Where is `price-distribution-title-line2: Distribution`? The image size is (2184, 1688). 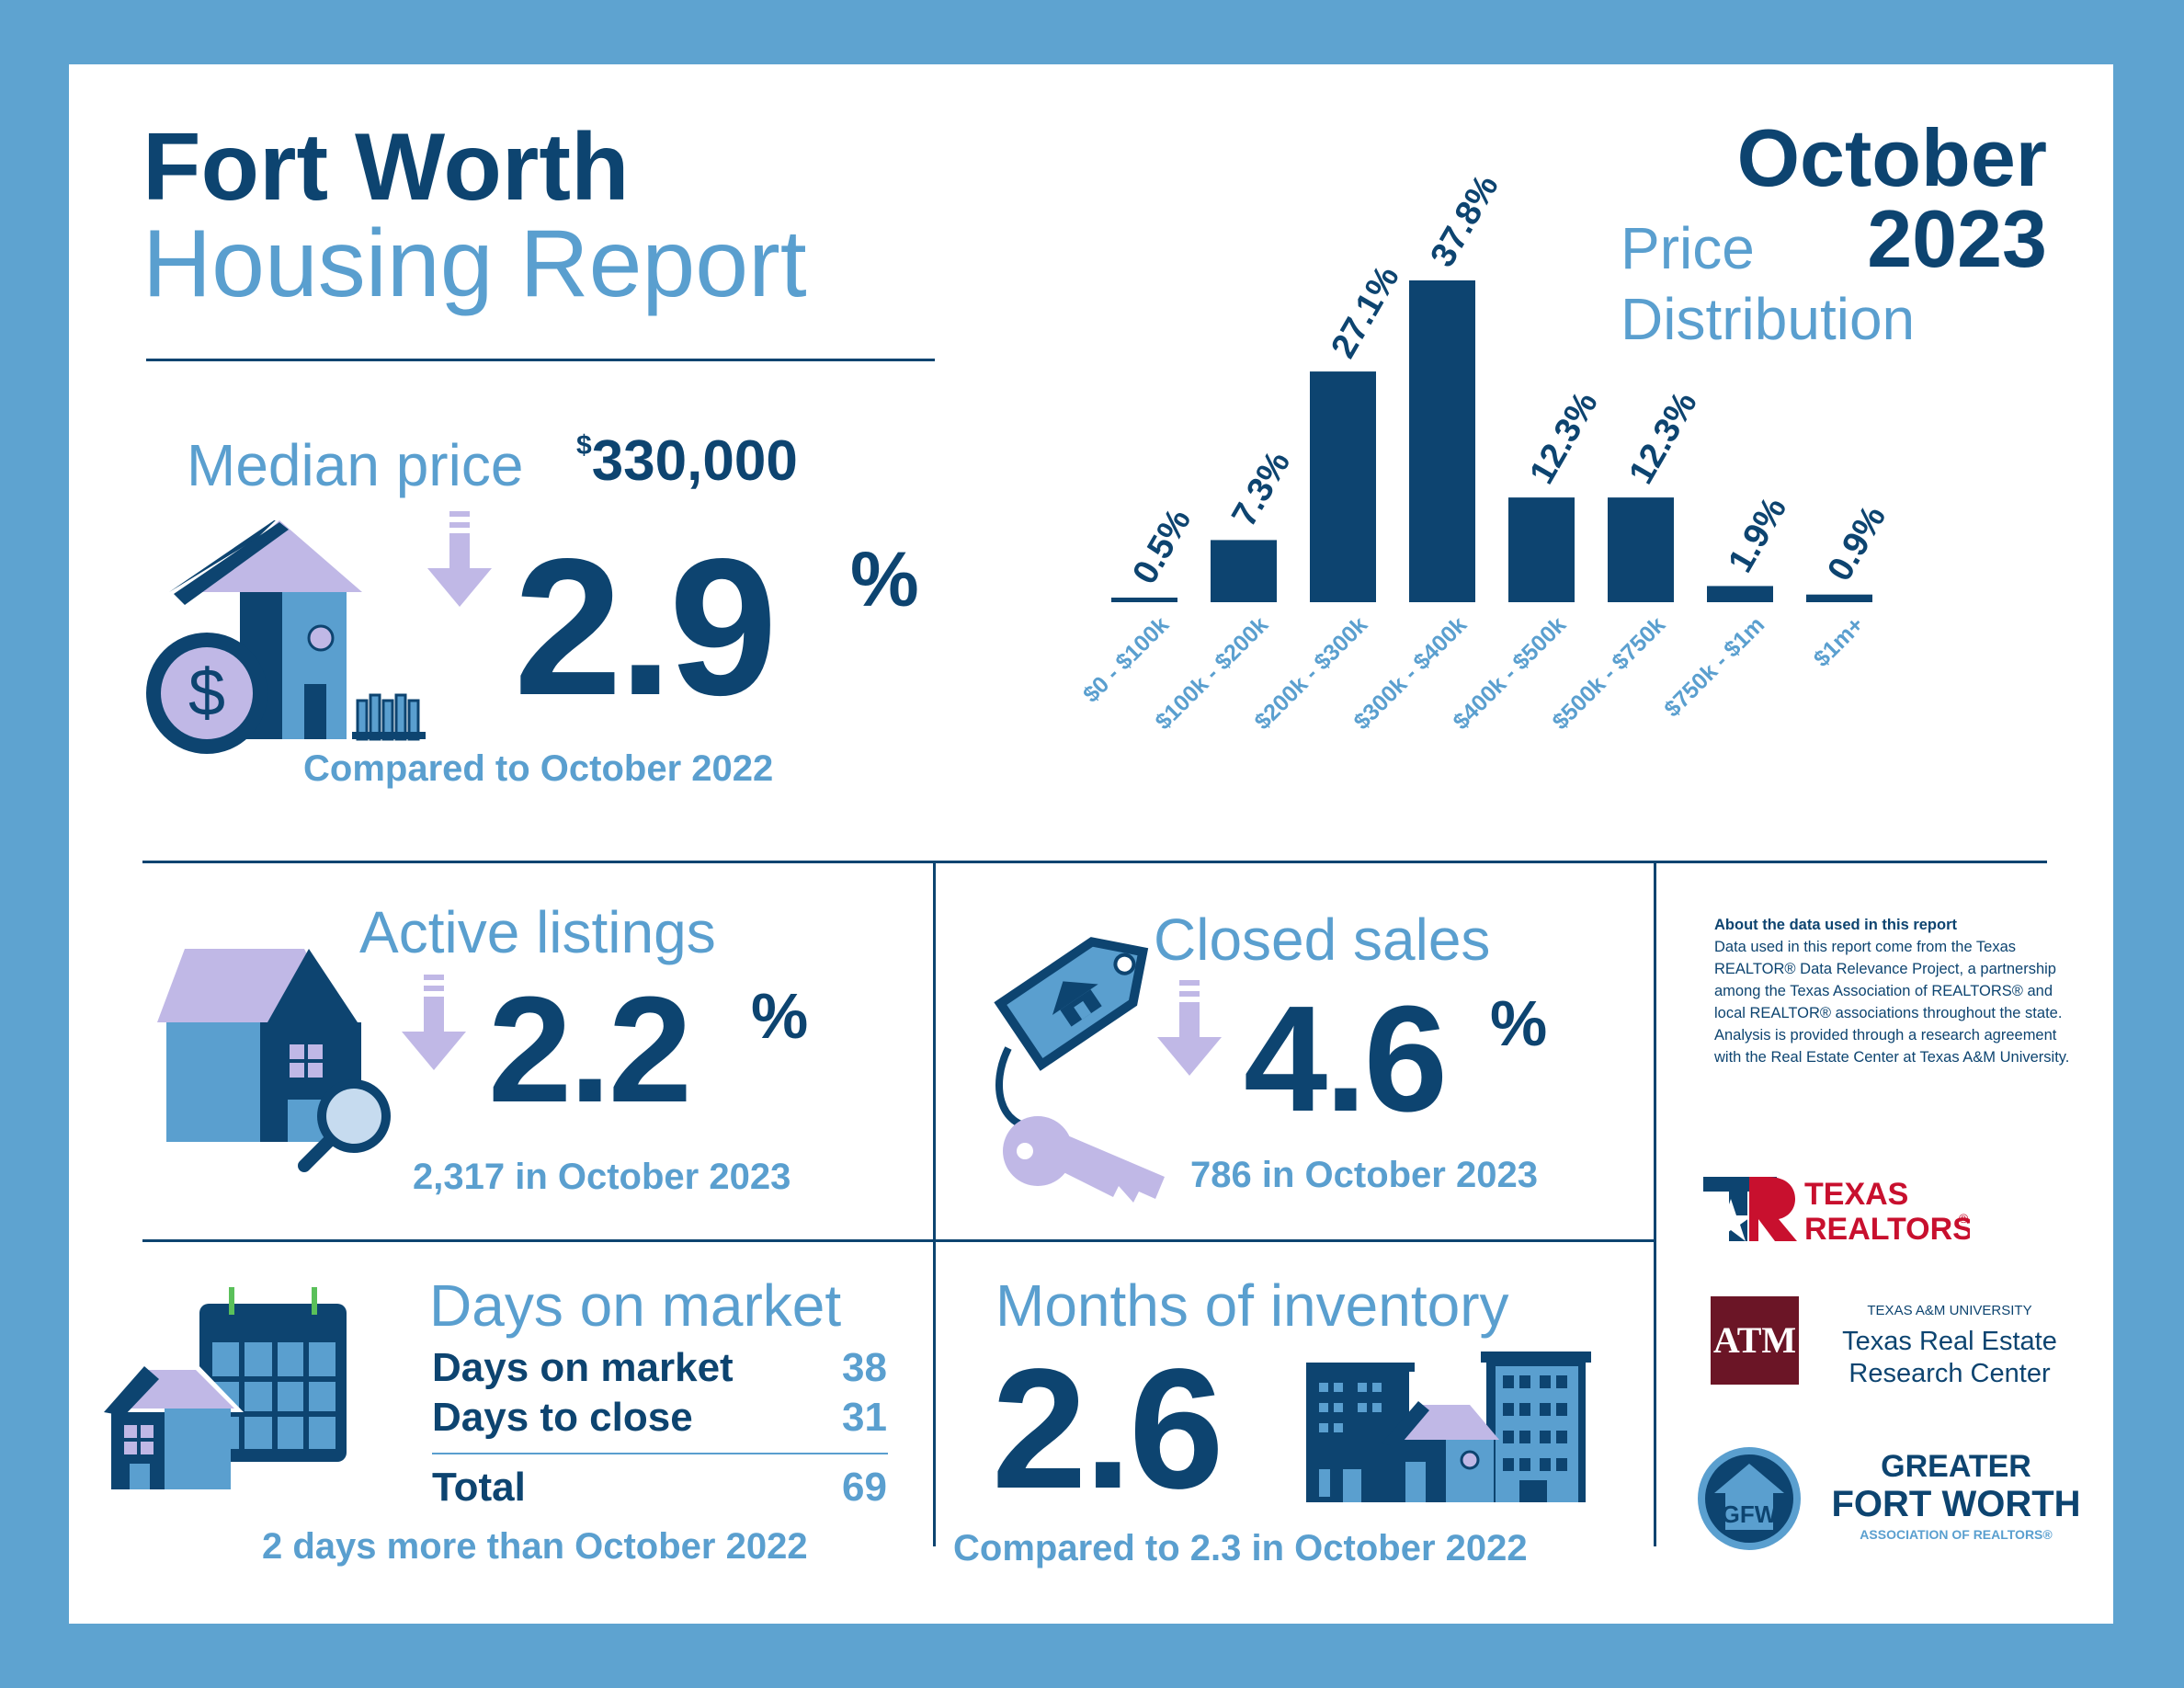
price-distribution-title-line2: Distribution is located at coordinates (1768, 319).